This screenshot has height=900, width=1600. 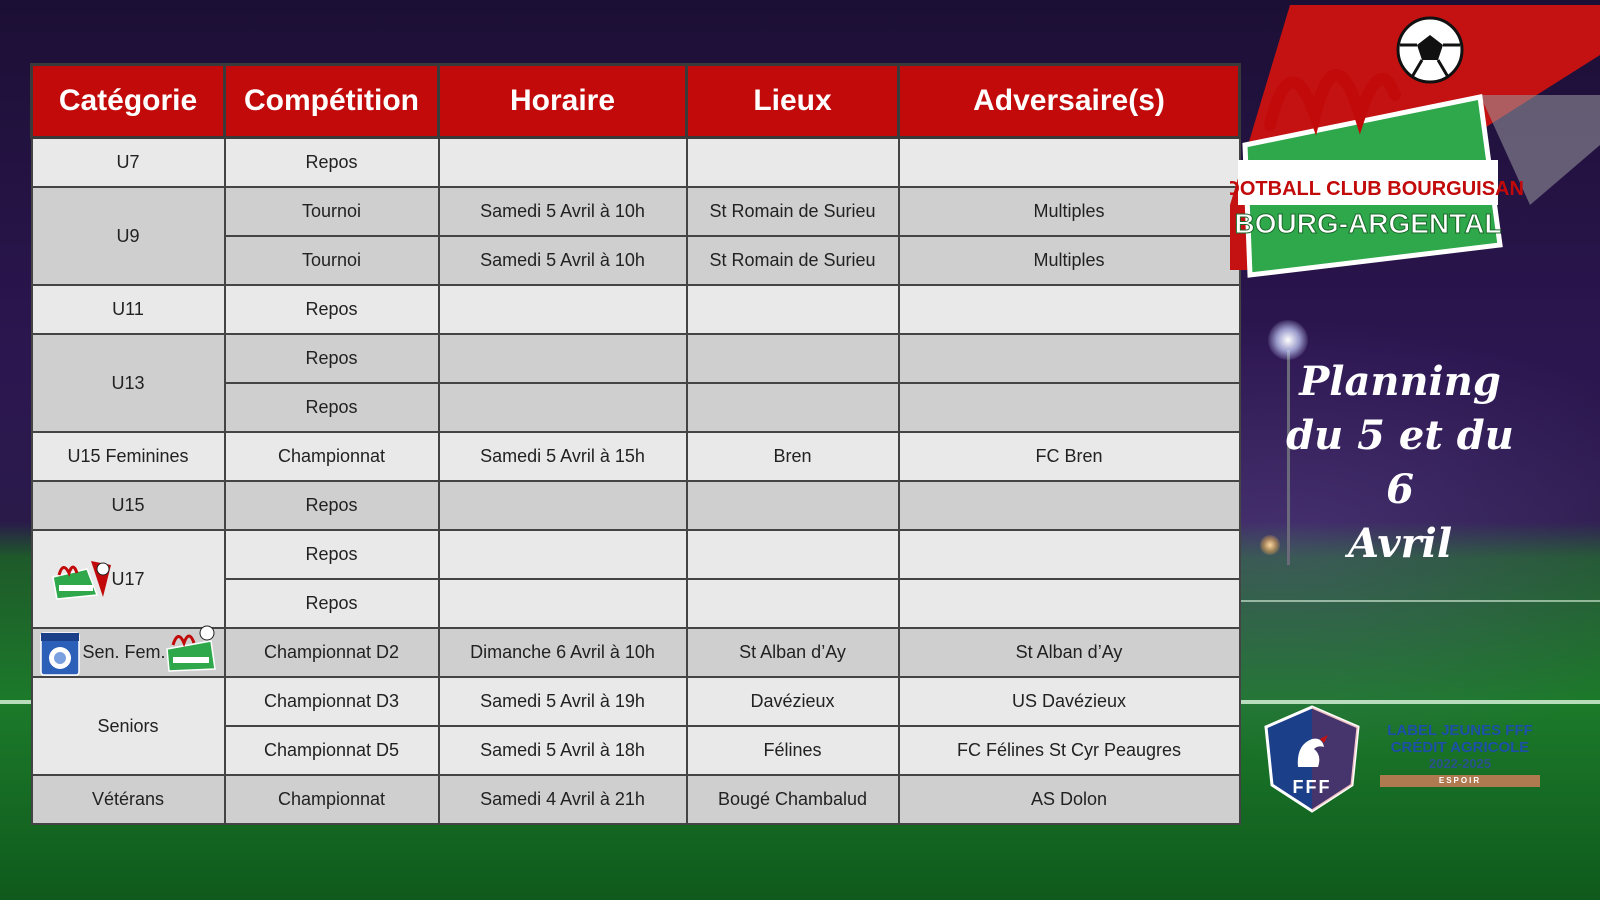 What do you see at coordinates (1312, 787) in the screenshot?
I see `fff-text: FFF` at bounding box center [1312, 787].